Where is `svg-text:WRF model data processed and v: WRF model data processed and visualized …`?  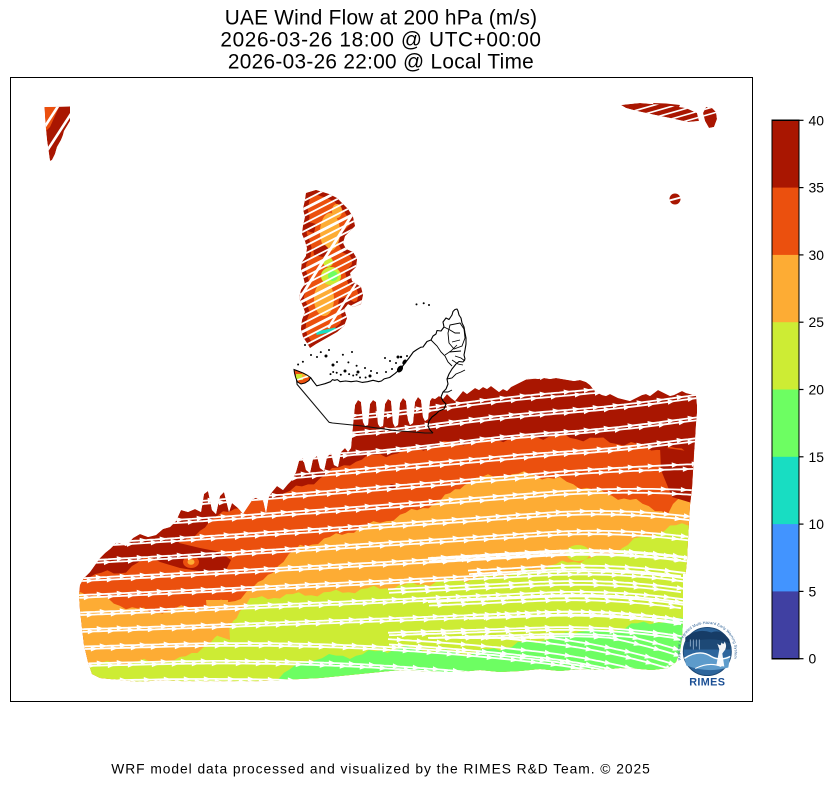 svg-text:WRF model data processed and v: WRF model data processed and visualized … is located at coordinates (380, 769).